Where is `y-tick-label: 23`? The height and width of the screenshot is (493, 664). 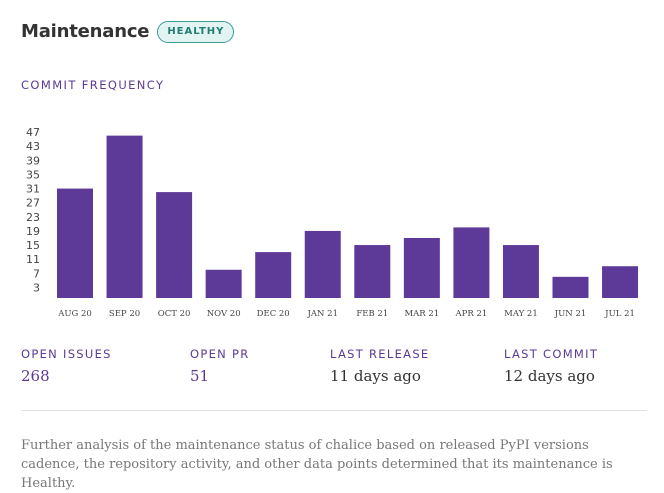 y-tick-label: 23 is located at coordinates (33, 217).